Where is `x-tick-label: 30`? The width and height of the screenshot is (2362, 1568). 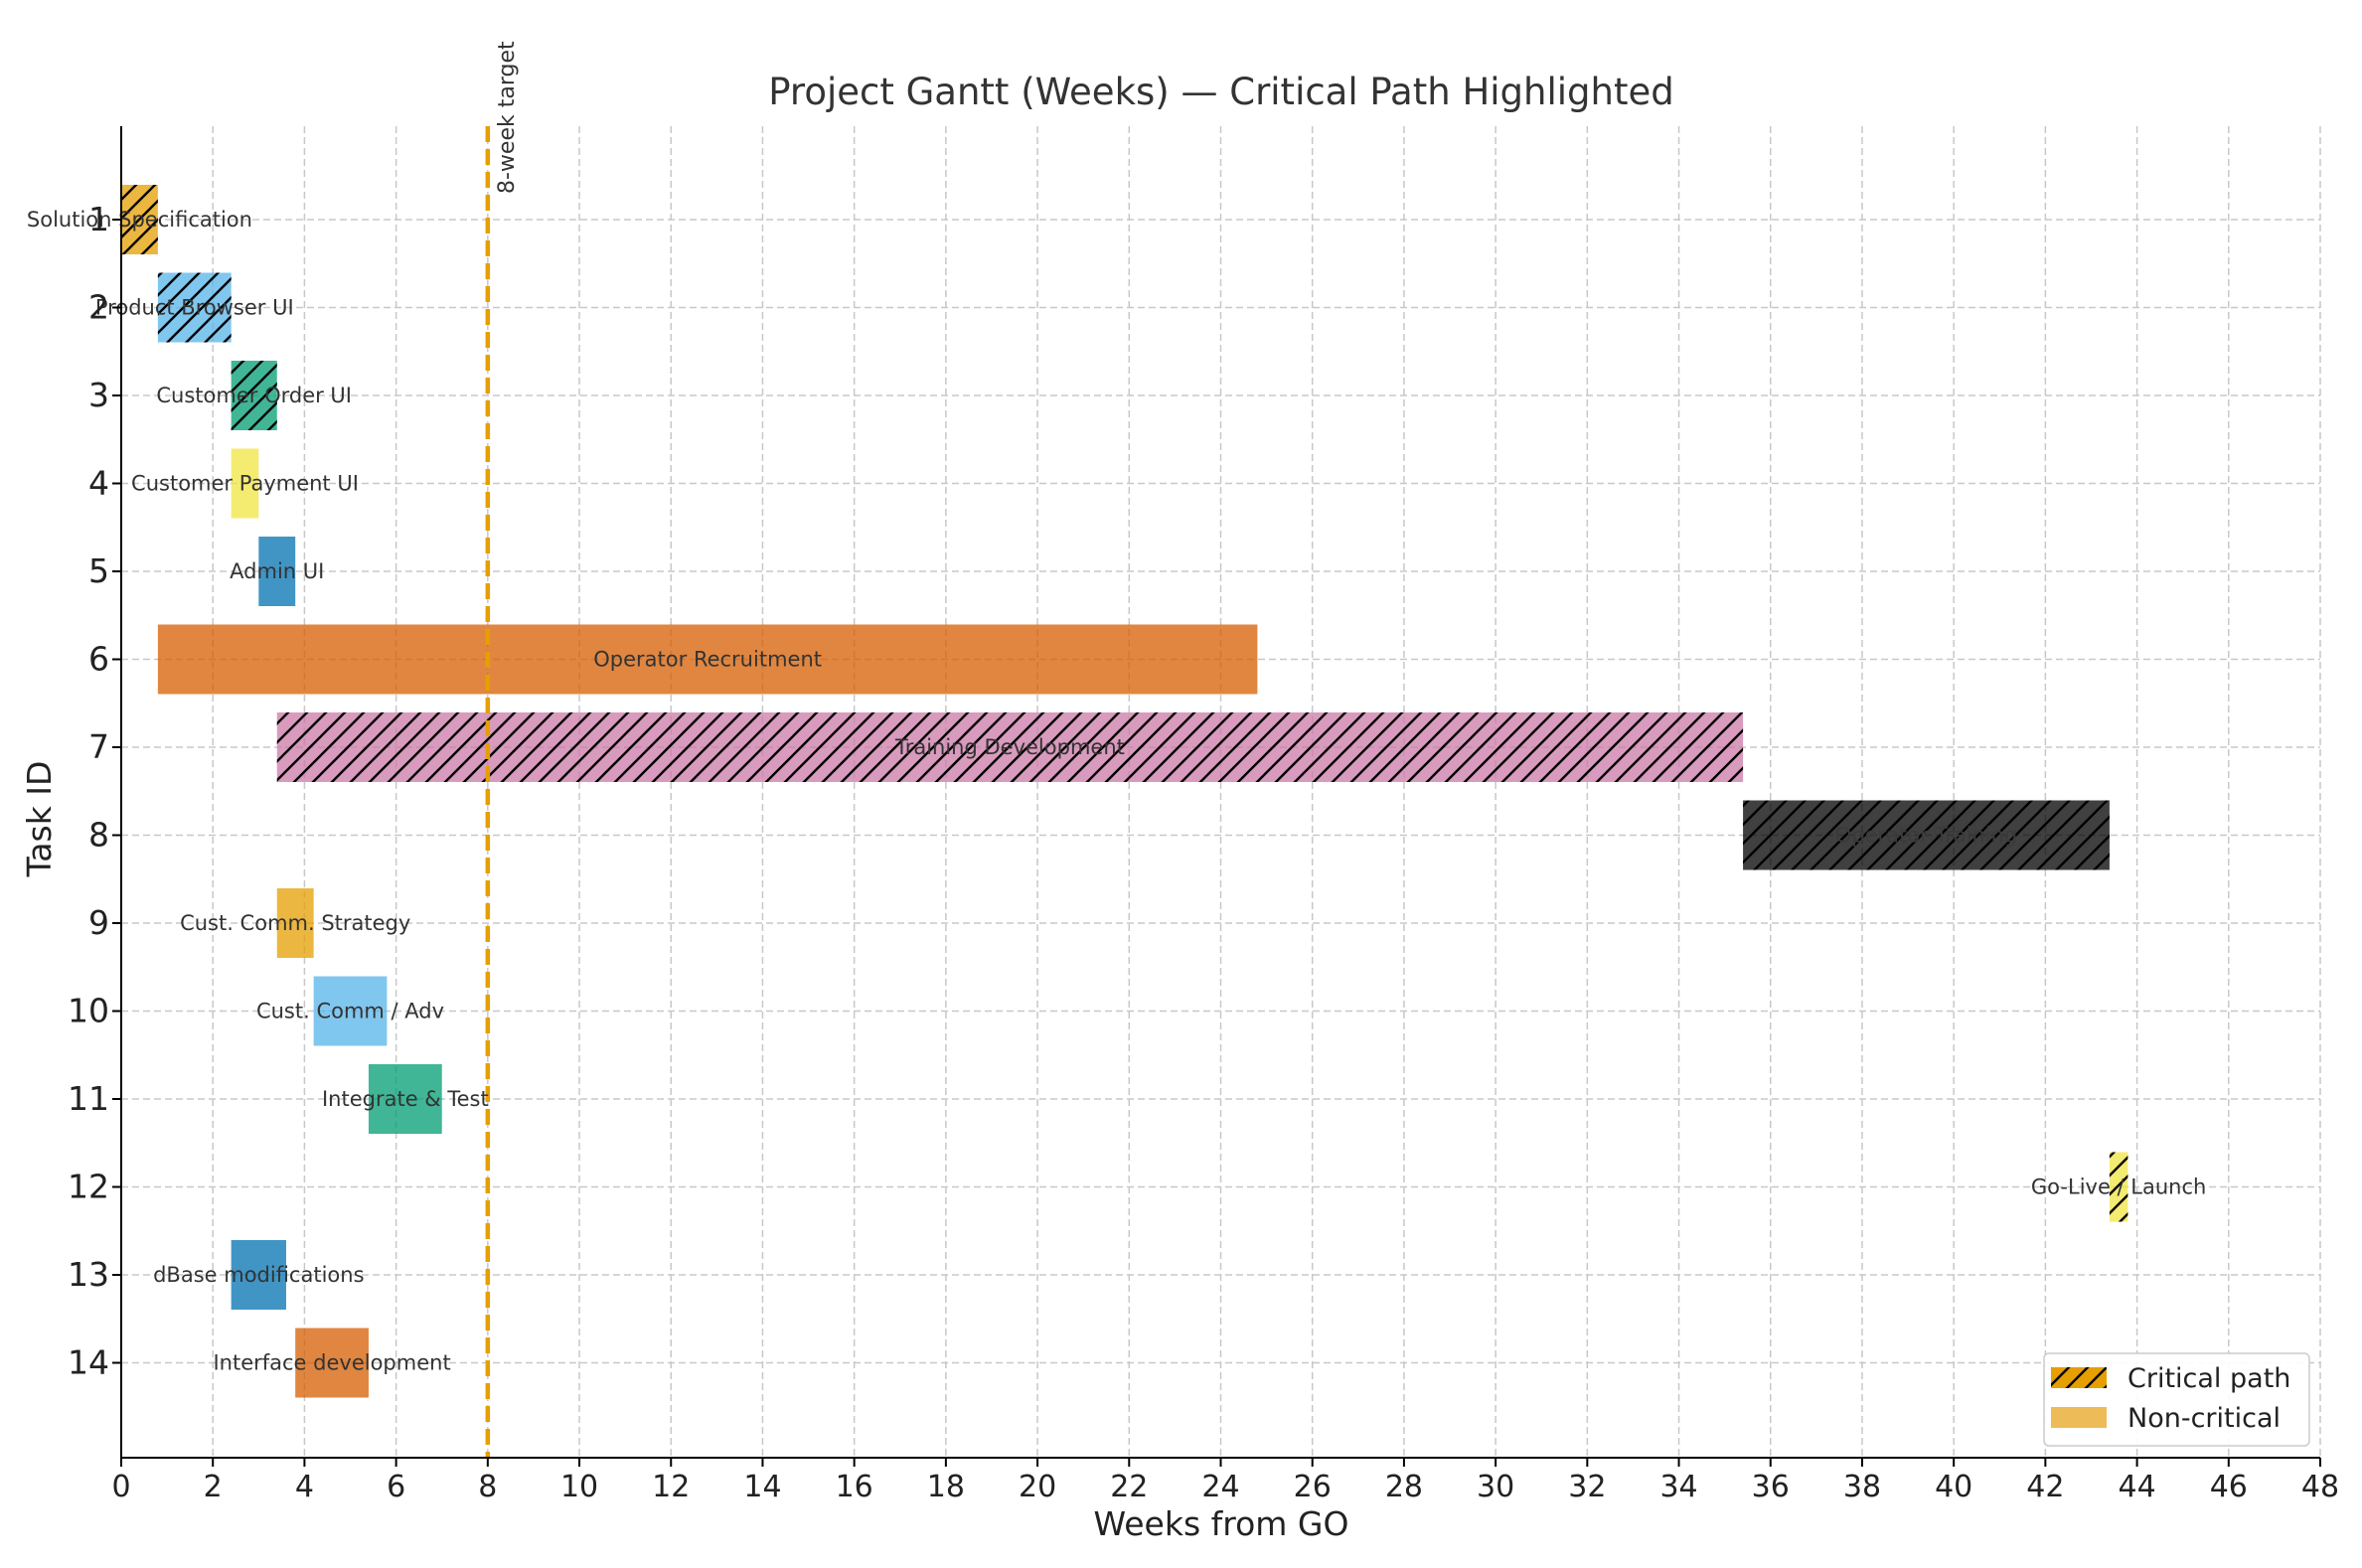
x-tick-label: 30 is located at coordinates (1495, 1487).